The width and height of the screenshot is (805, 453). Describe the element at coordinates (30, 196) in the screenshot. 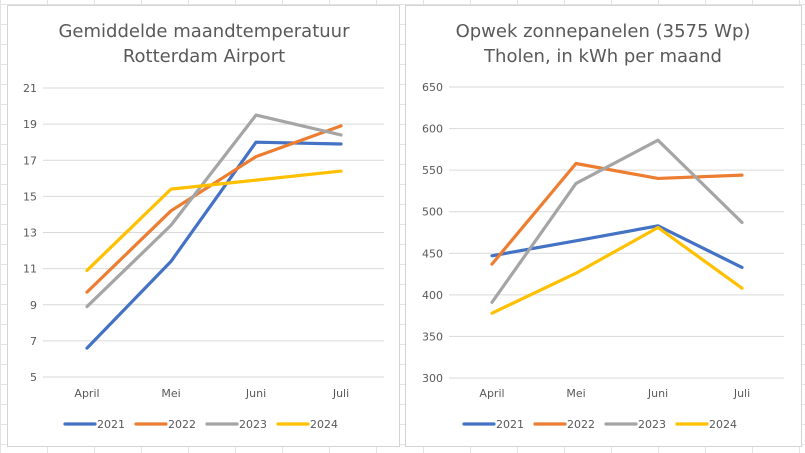

I see `y-tick-label: 15` at that location.